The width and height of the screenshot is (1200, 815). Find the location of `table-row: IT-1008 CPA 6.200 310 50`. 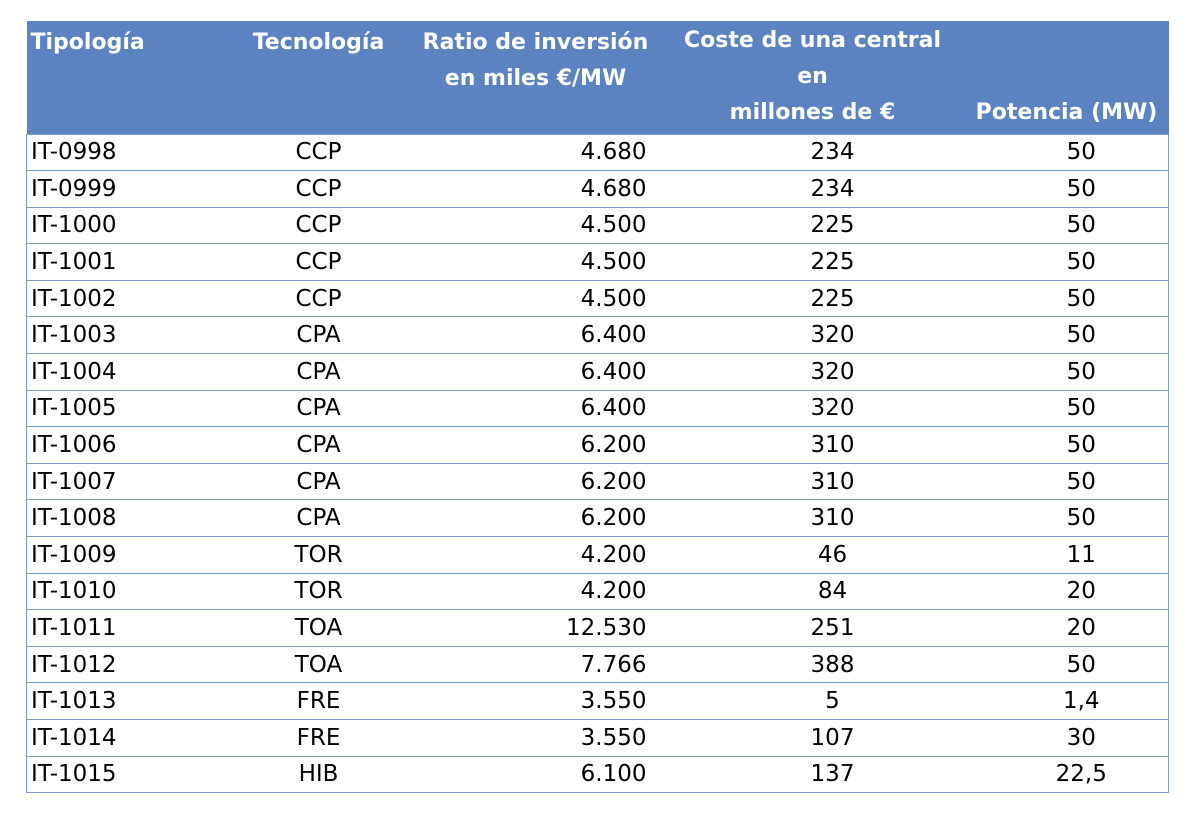

table-row: IT-1008 CPA 6.200 310 50 is located at coordinates (597, 518).